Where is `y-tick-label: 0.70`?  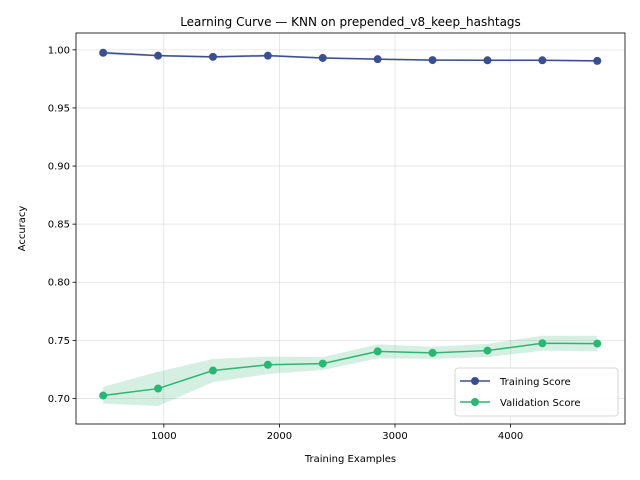
y-tick-label: 0.70 is located at coordinates (59, 399).